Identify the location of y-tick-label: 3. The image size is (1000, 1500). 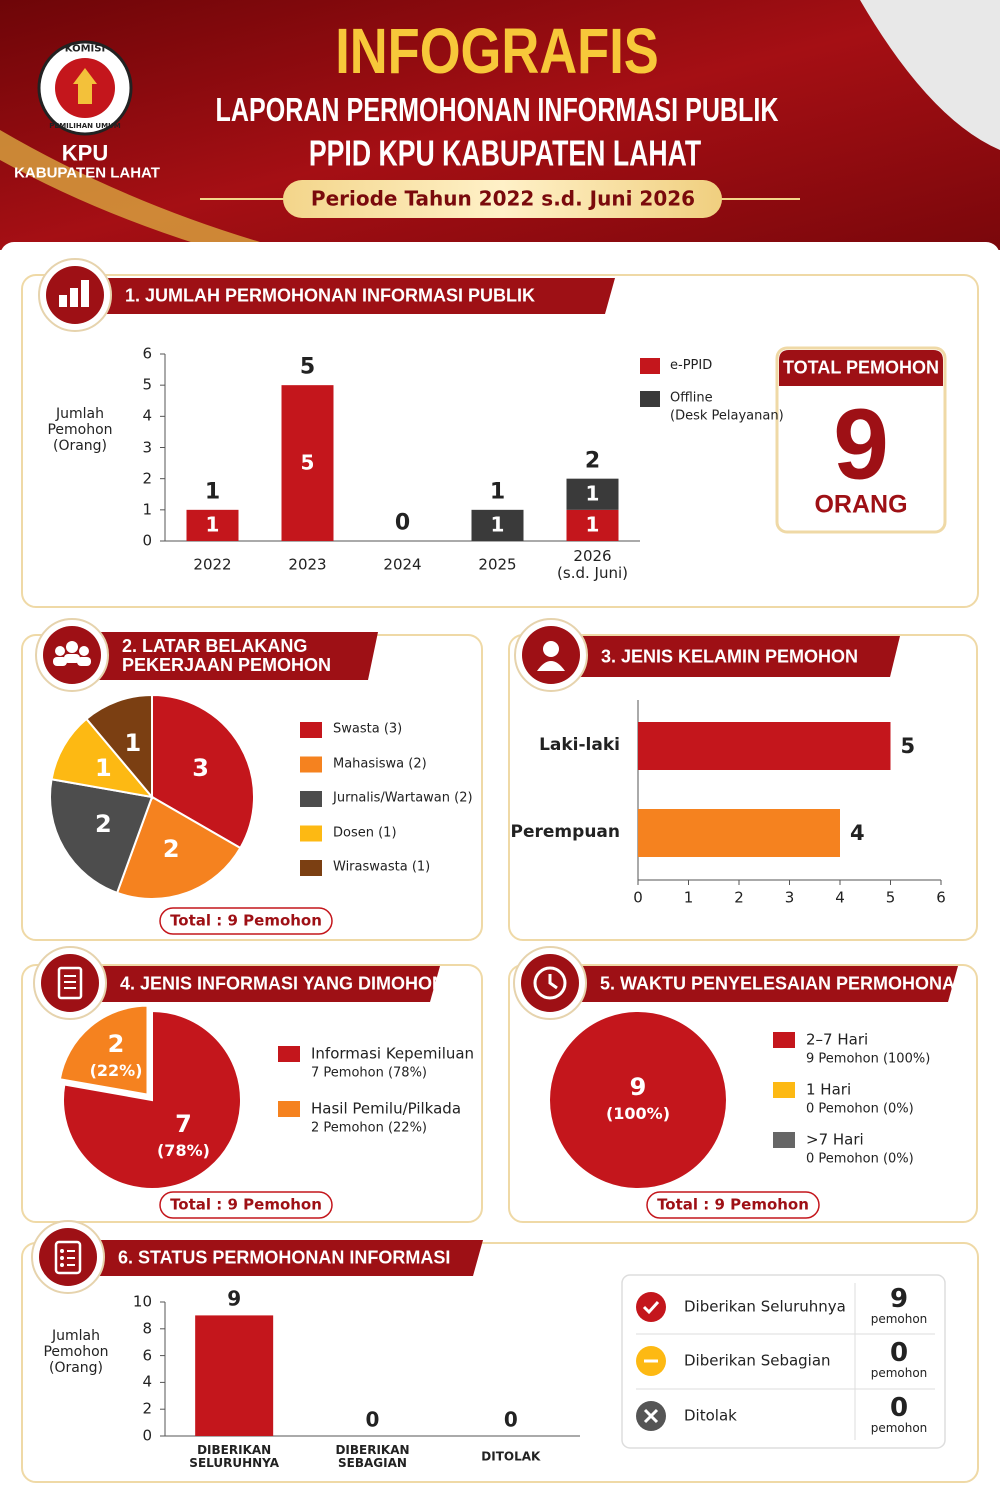
(147, 446).